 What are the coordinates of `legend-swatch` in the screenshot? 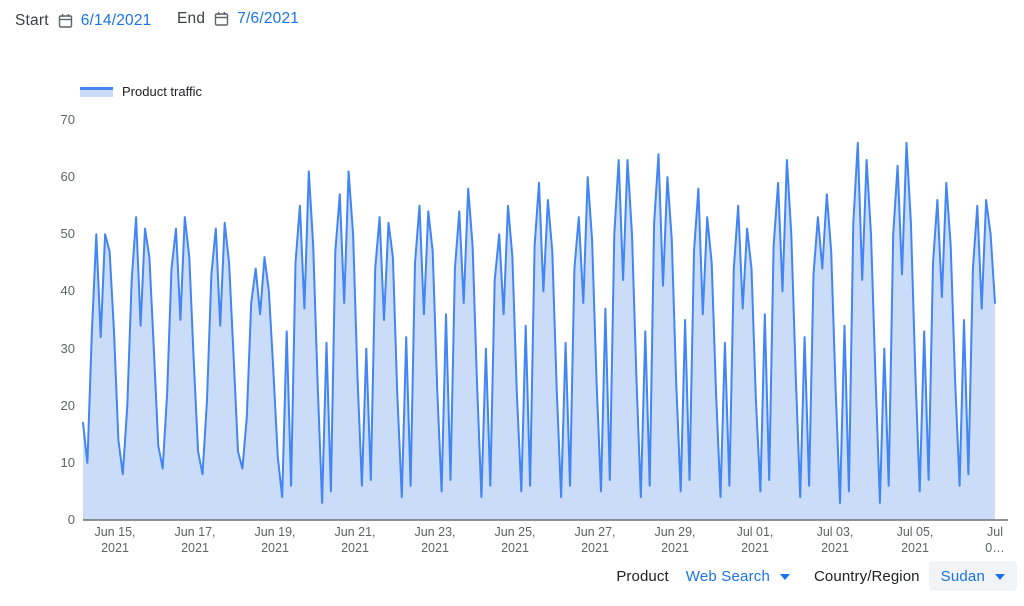 It's located at (96, 91).